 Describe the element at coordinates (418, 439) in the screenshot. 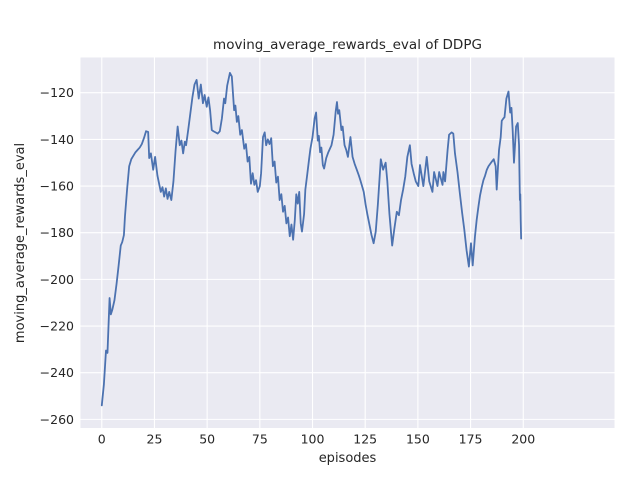

I see `x-tick-label: 150` at that location.